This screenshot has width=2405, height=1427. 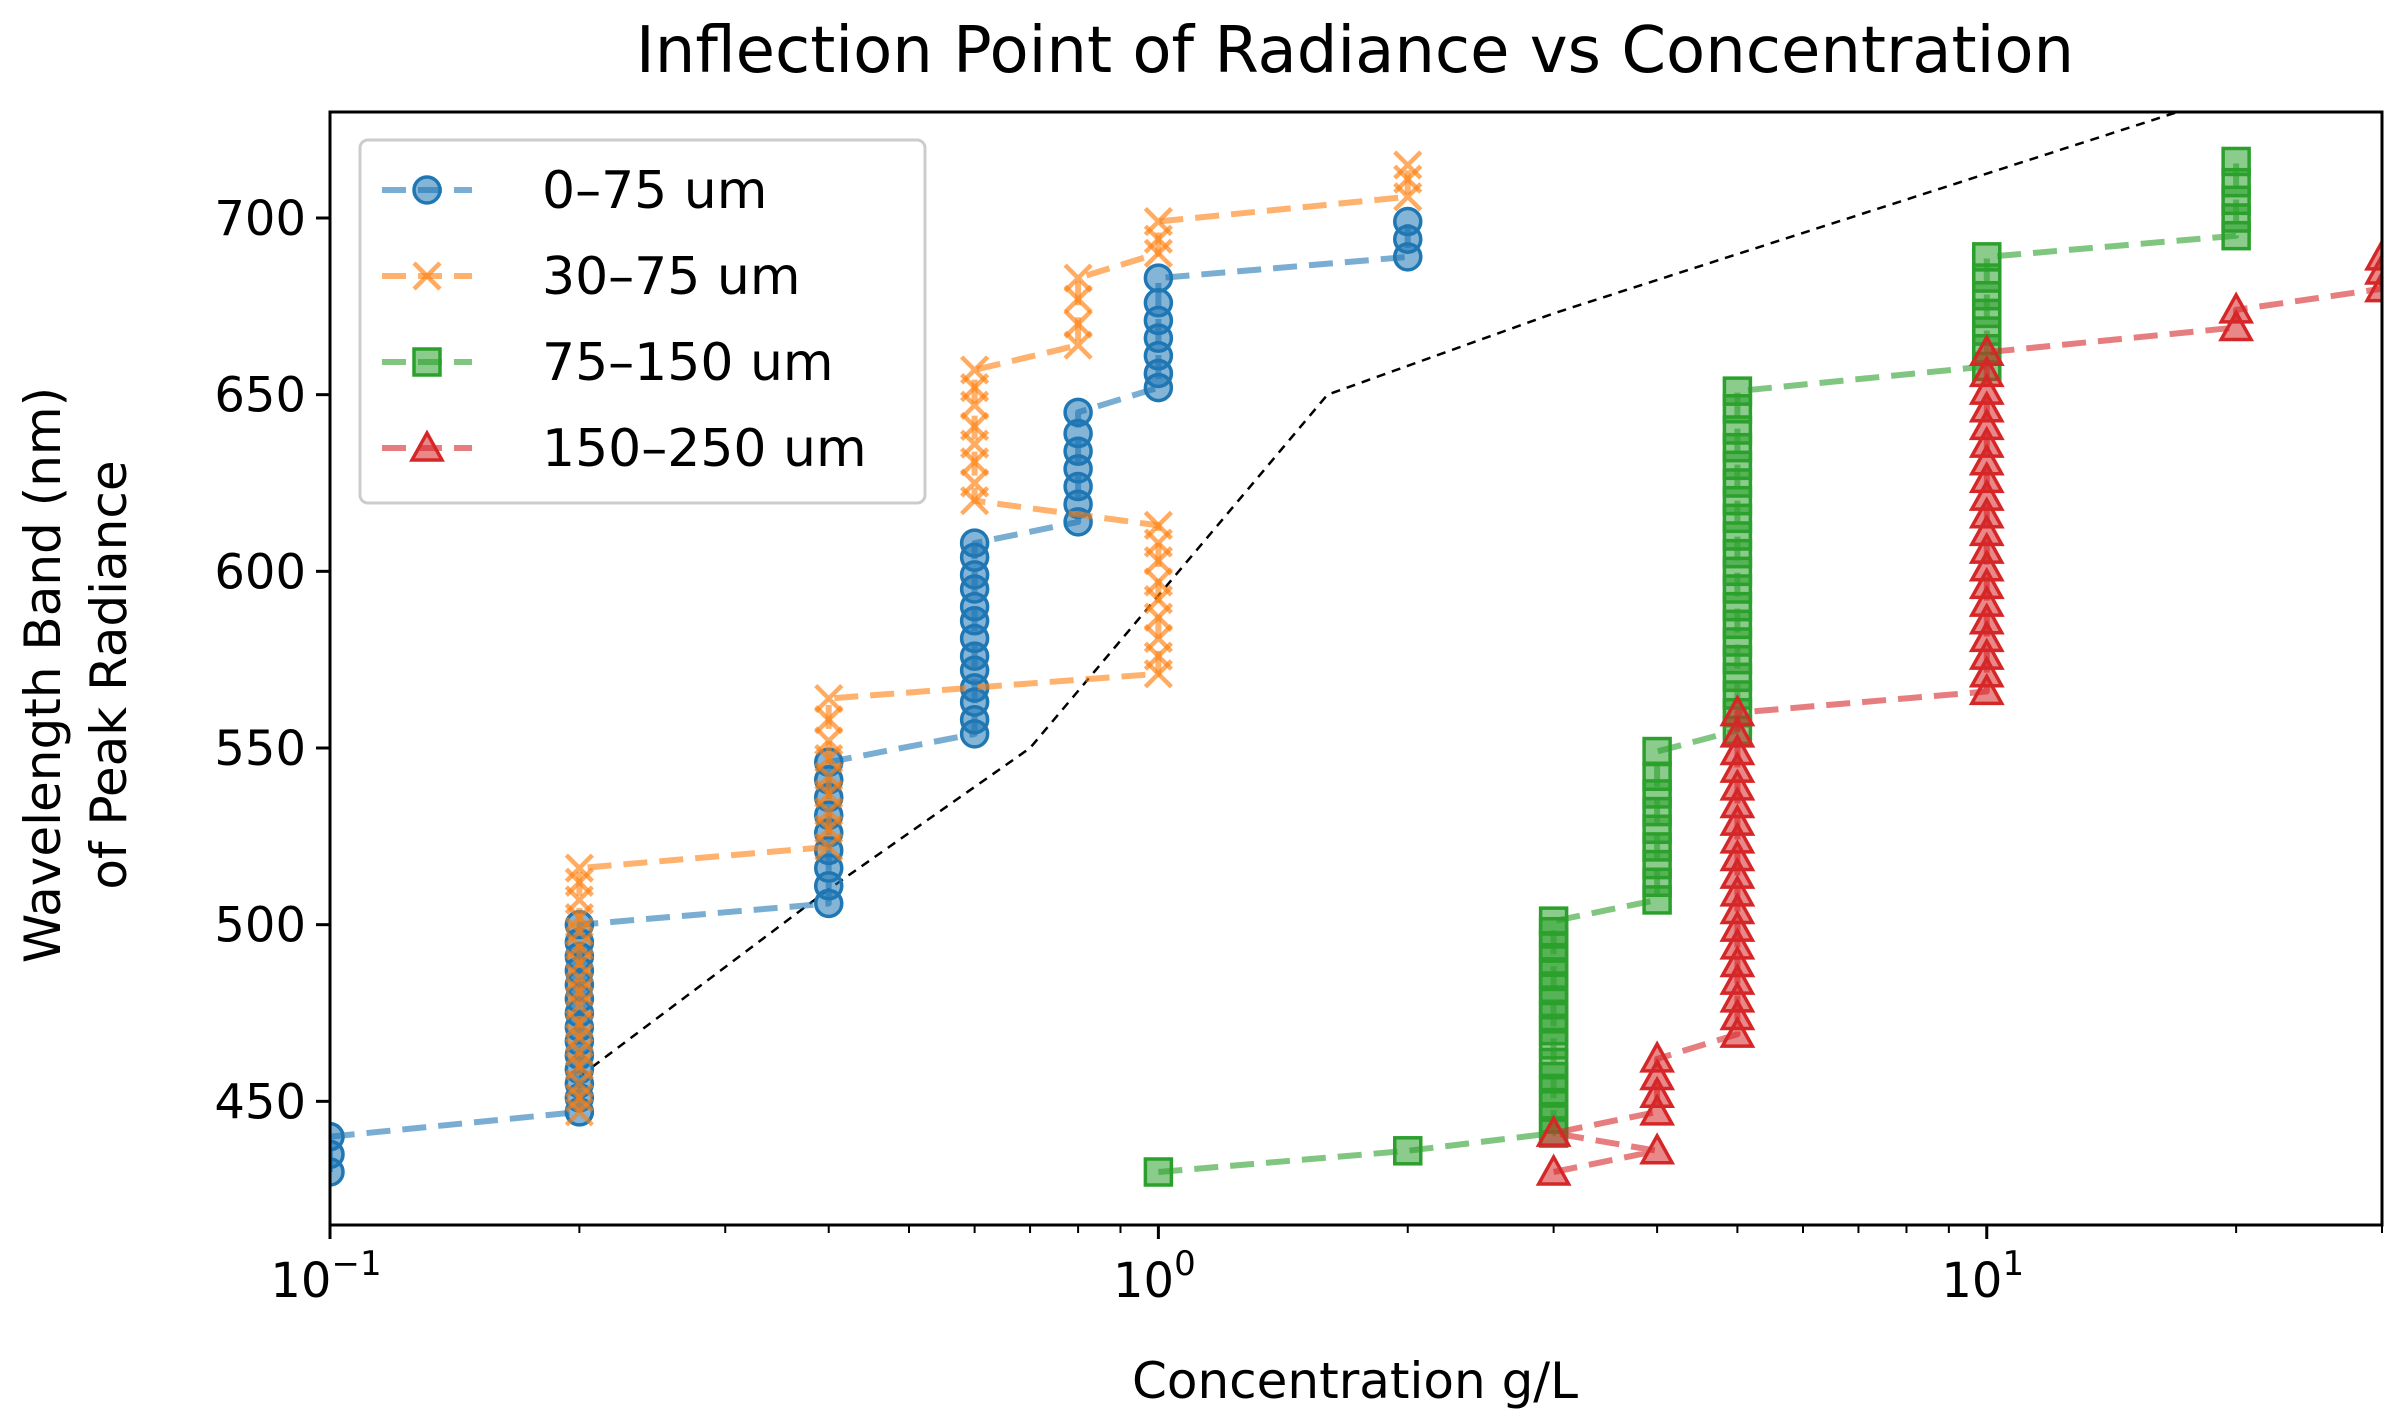 I want to click on x-tick-label-2: 10¹, so click(x=1982, y=1276).